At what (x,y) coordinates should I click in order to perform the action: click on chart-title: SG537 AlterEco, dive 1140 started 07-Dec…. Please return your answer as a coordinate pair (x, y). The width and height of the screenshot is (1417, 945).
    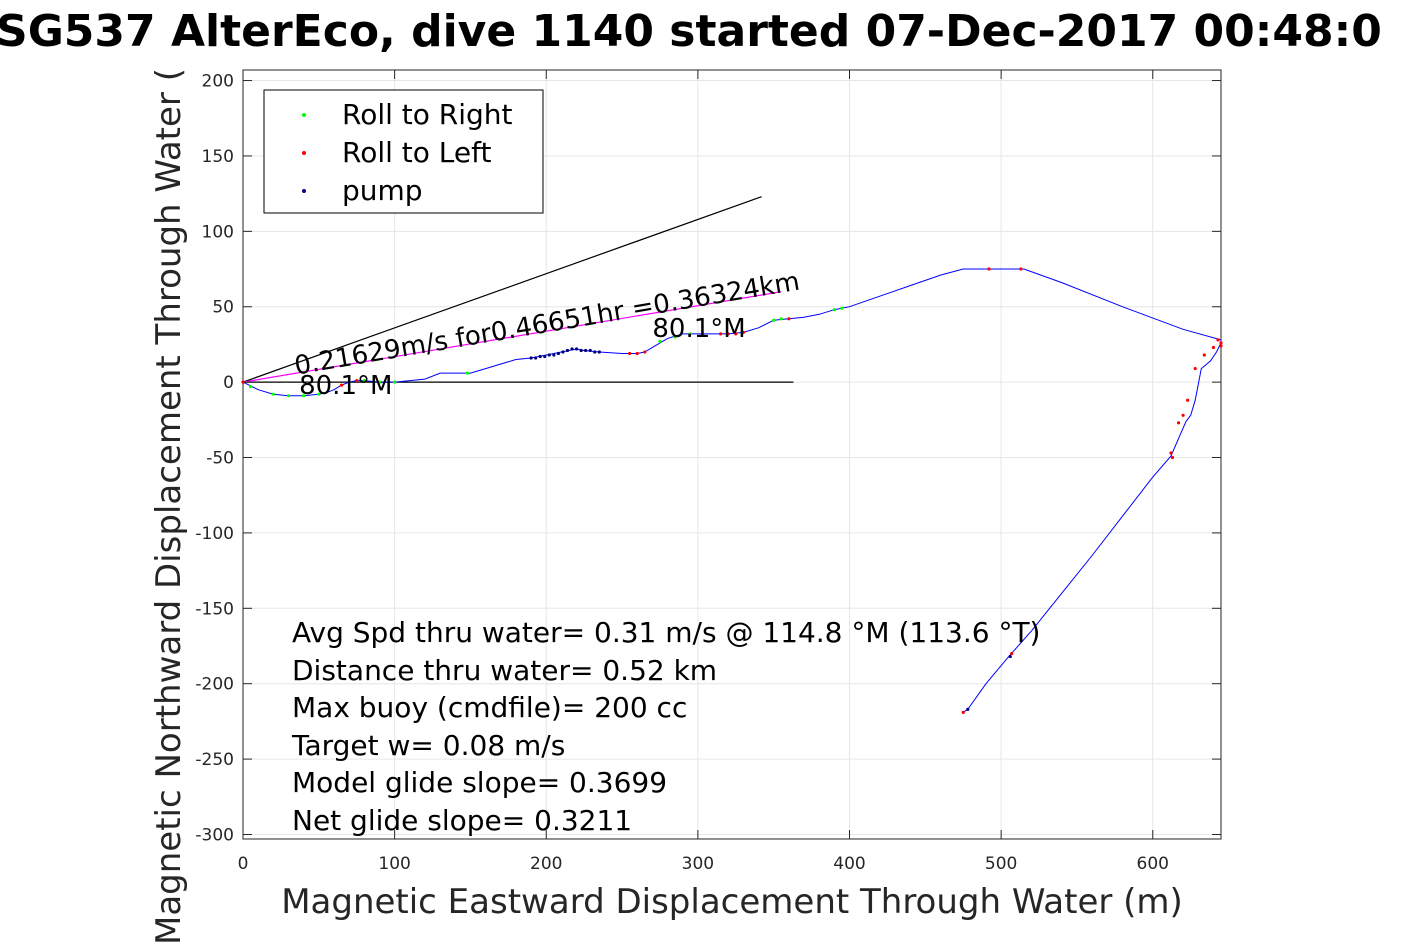
    Looking at the image, I should click on (691, 31).